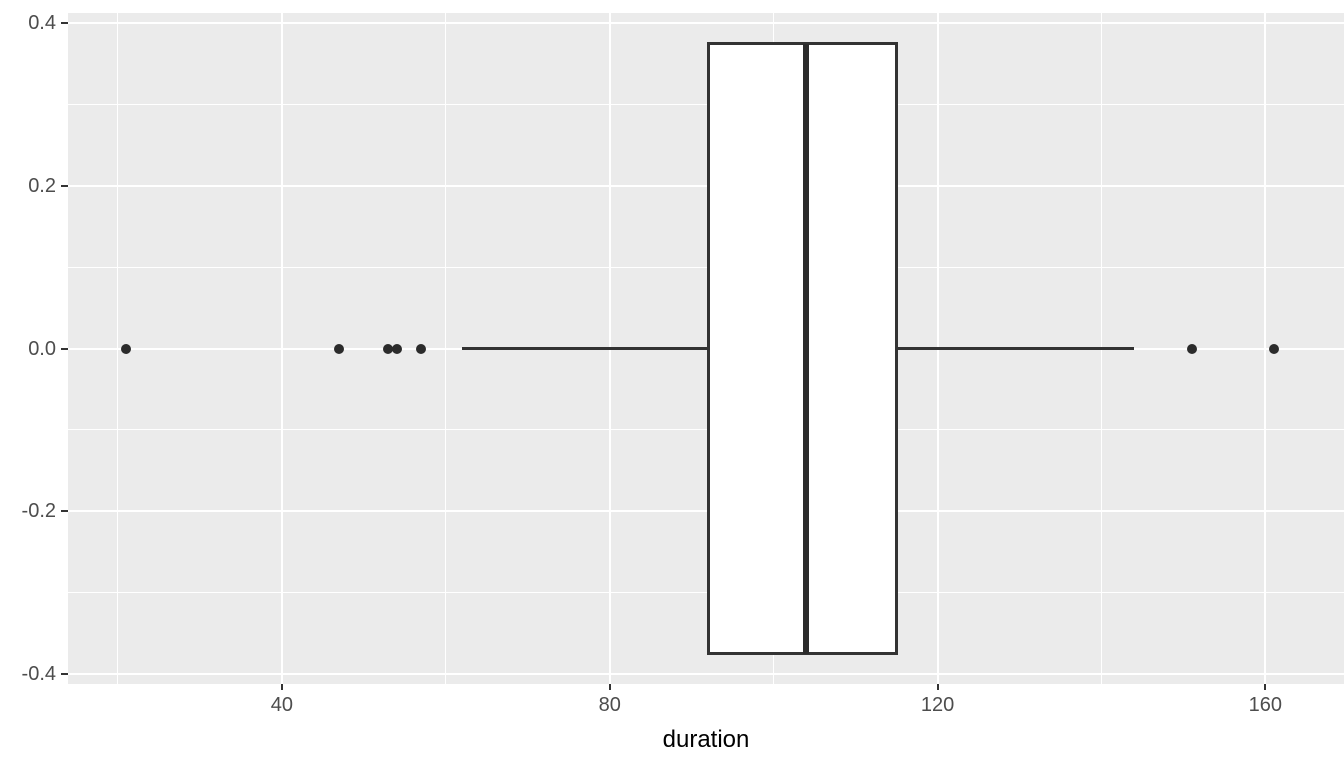  I want to click on whisker-upper, so click(1015, 348).